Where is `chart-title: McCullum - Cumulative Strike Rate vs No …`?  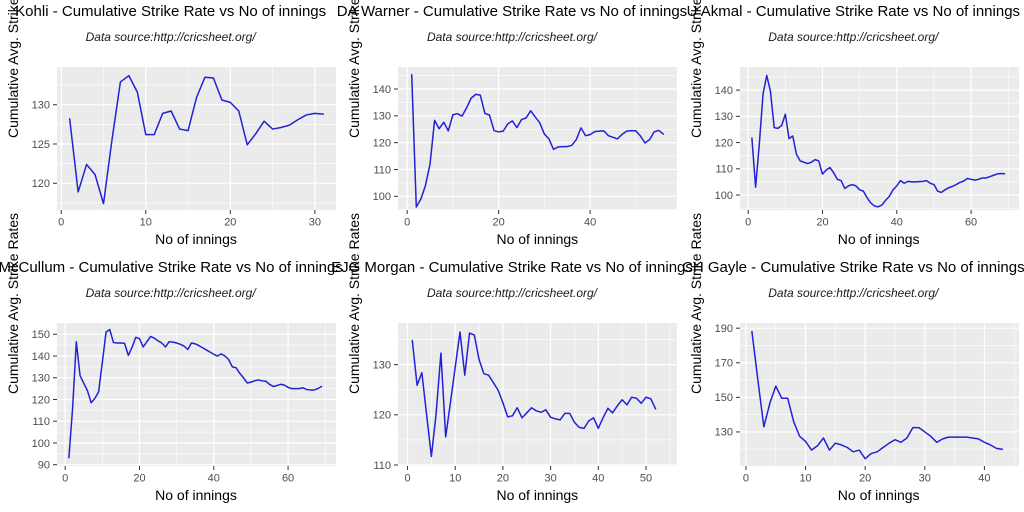 chart-title: McCullum - Cumulative Strike Rate vs No … is located at coordinates (171, 267).